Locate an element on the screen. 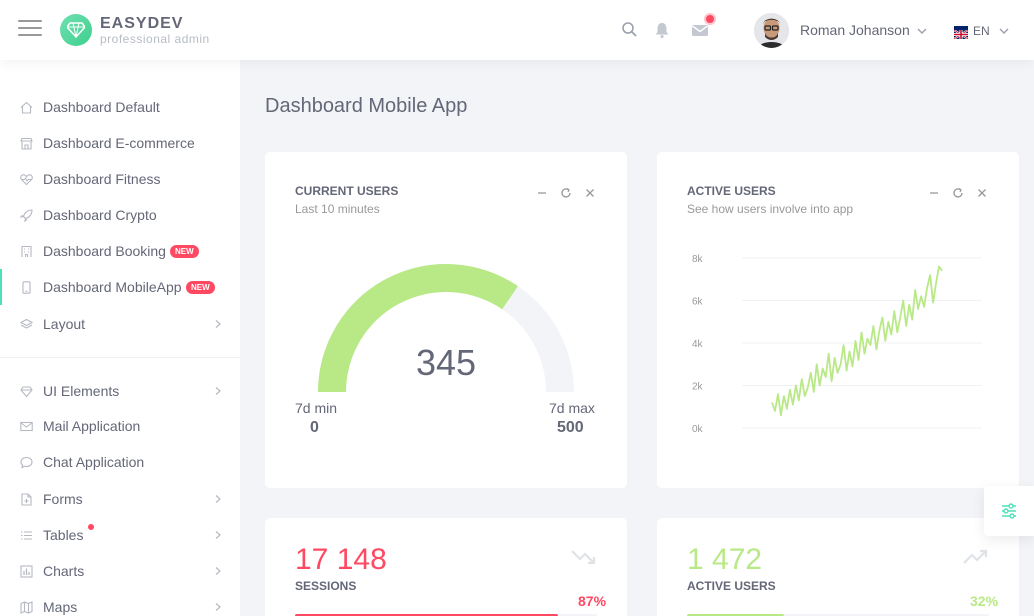 The image size is (1034, 616). sidebar-item-mail-application: Mail Application is located at coordinates (120, 426).